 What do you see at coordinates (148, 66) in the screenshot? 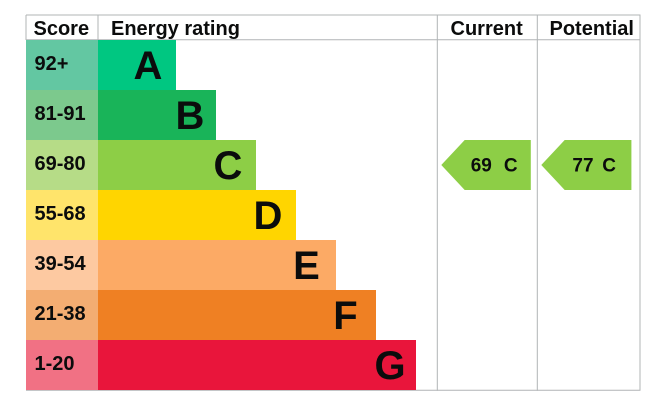
I see `svg-text: A` at bounding box center [148, 66].